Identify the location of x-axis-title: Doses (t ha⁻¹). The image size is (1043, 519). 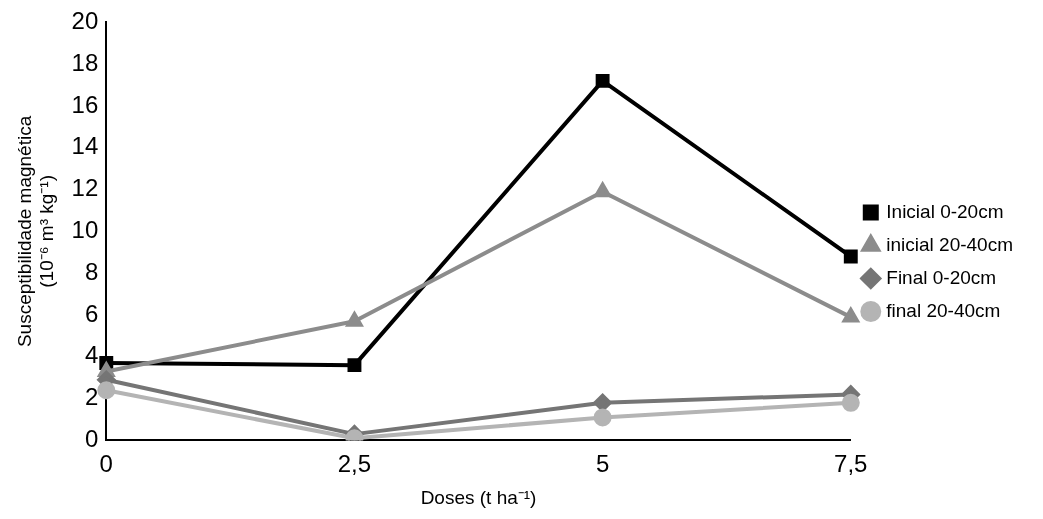
(478, 497).